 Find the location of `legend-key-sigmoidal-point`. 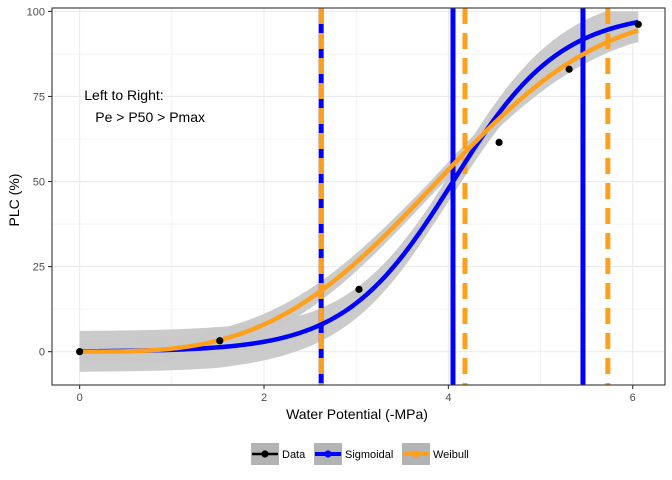

legend-key-sigmoidal-point is located at coordinates (328, 454).